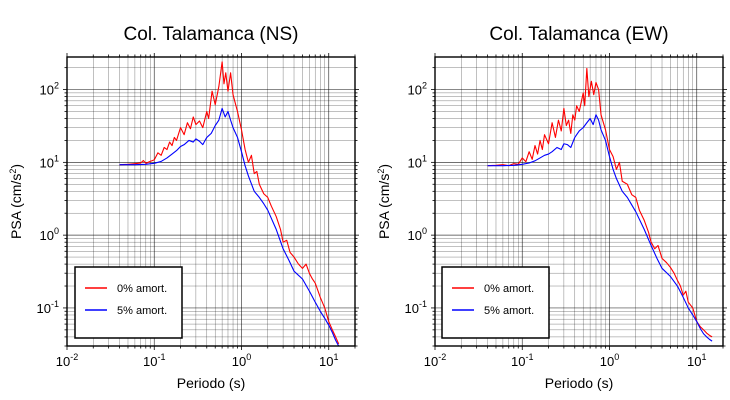 The width and height of the screenshot is (730, 400). I want to click on chart-title: Col. Talamanca (NS), so click(211, 34).